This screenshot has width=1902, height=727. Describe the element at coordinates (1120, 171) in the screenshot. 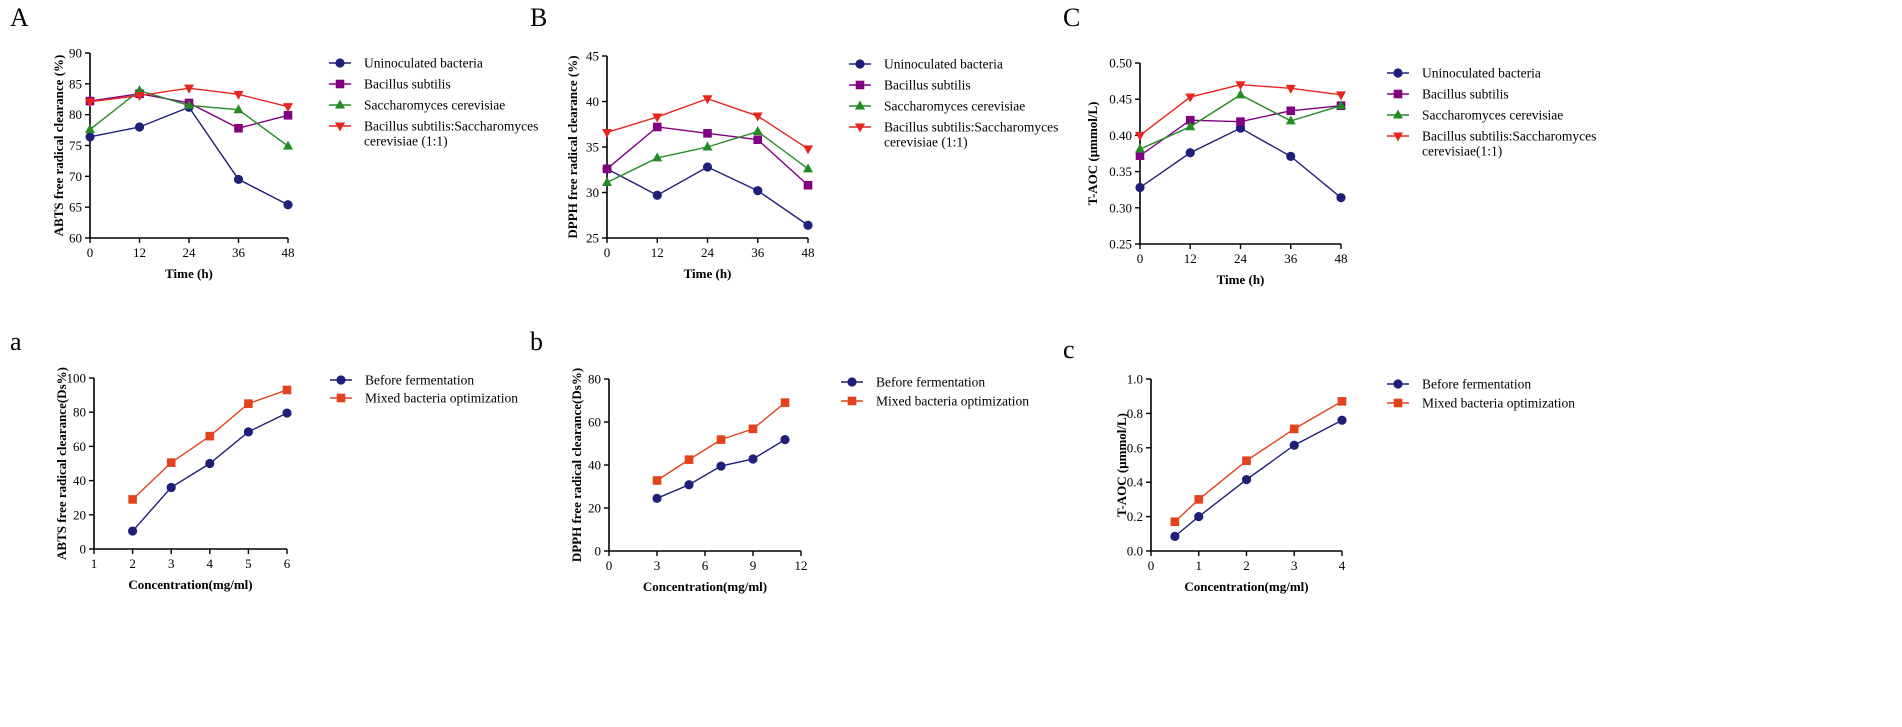

I see `y-tick-label: 0.35` at that location.